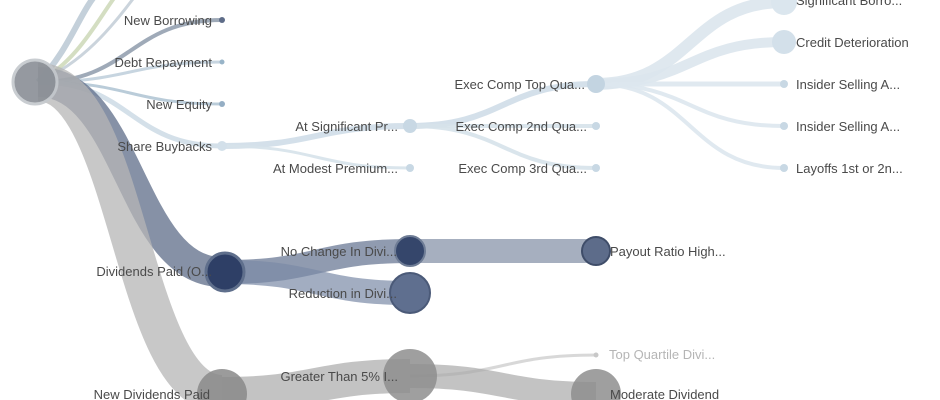  What do you see at coordinates (410, 168) in the screenshot?
I see `node-at-modest` at bounding box center [410, 168].